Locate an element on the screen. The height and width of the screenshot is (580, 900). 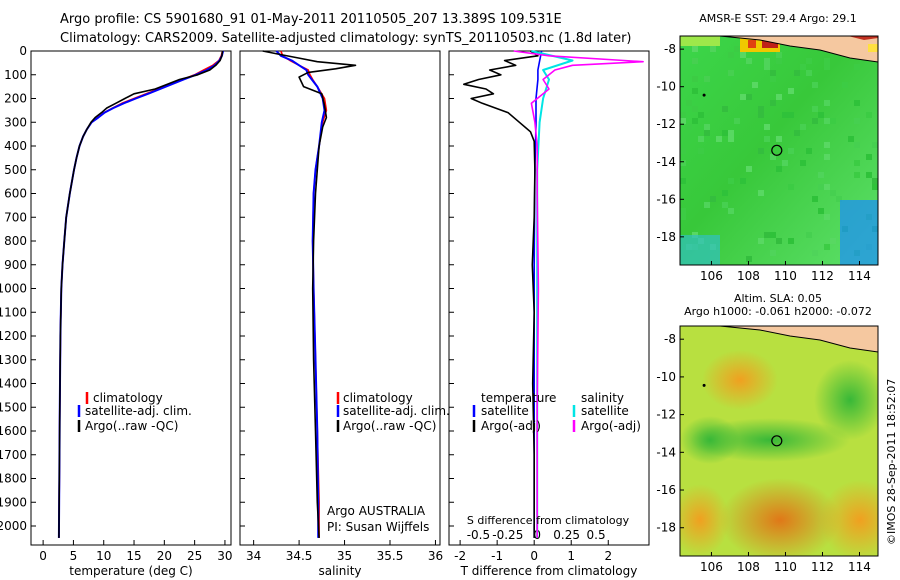
depth-tick-label: 0 is located at coordinates (23, 51).